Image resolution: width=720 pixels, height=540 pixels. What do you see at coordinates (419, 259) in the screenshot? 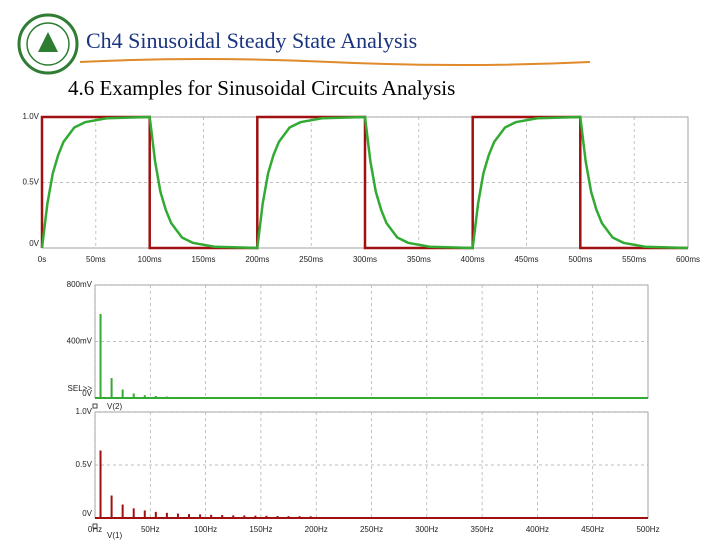
I see `x-tick-label: 350ms` at bounding box center [419, 259].